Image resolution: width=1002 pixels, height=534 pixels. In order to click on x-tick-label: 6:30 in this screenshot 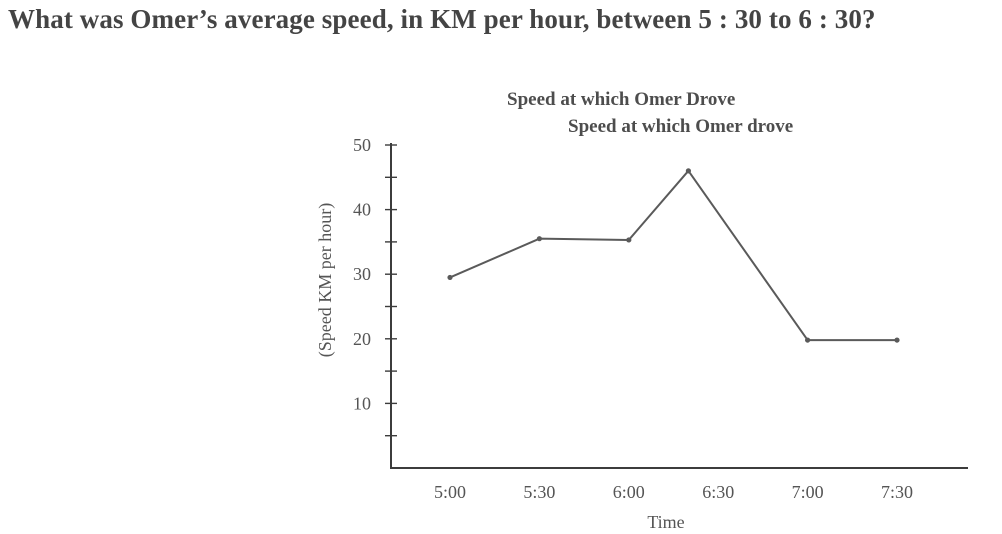, I will do `click(718, 492)`.